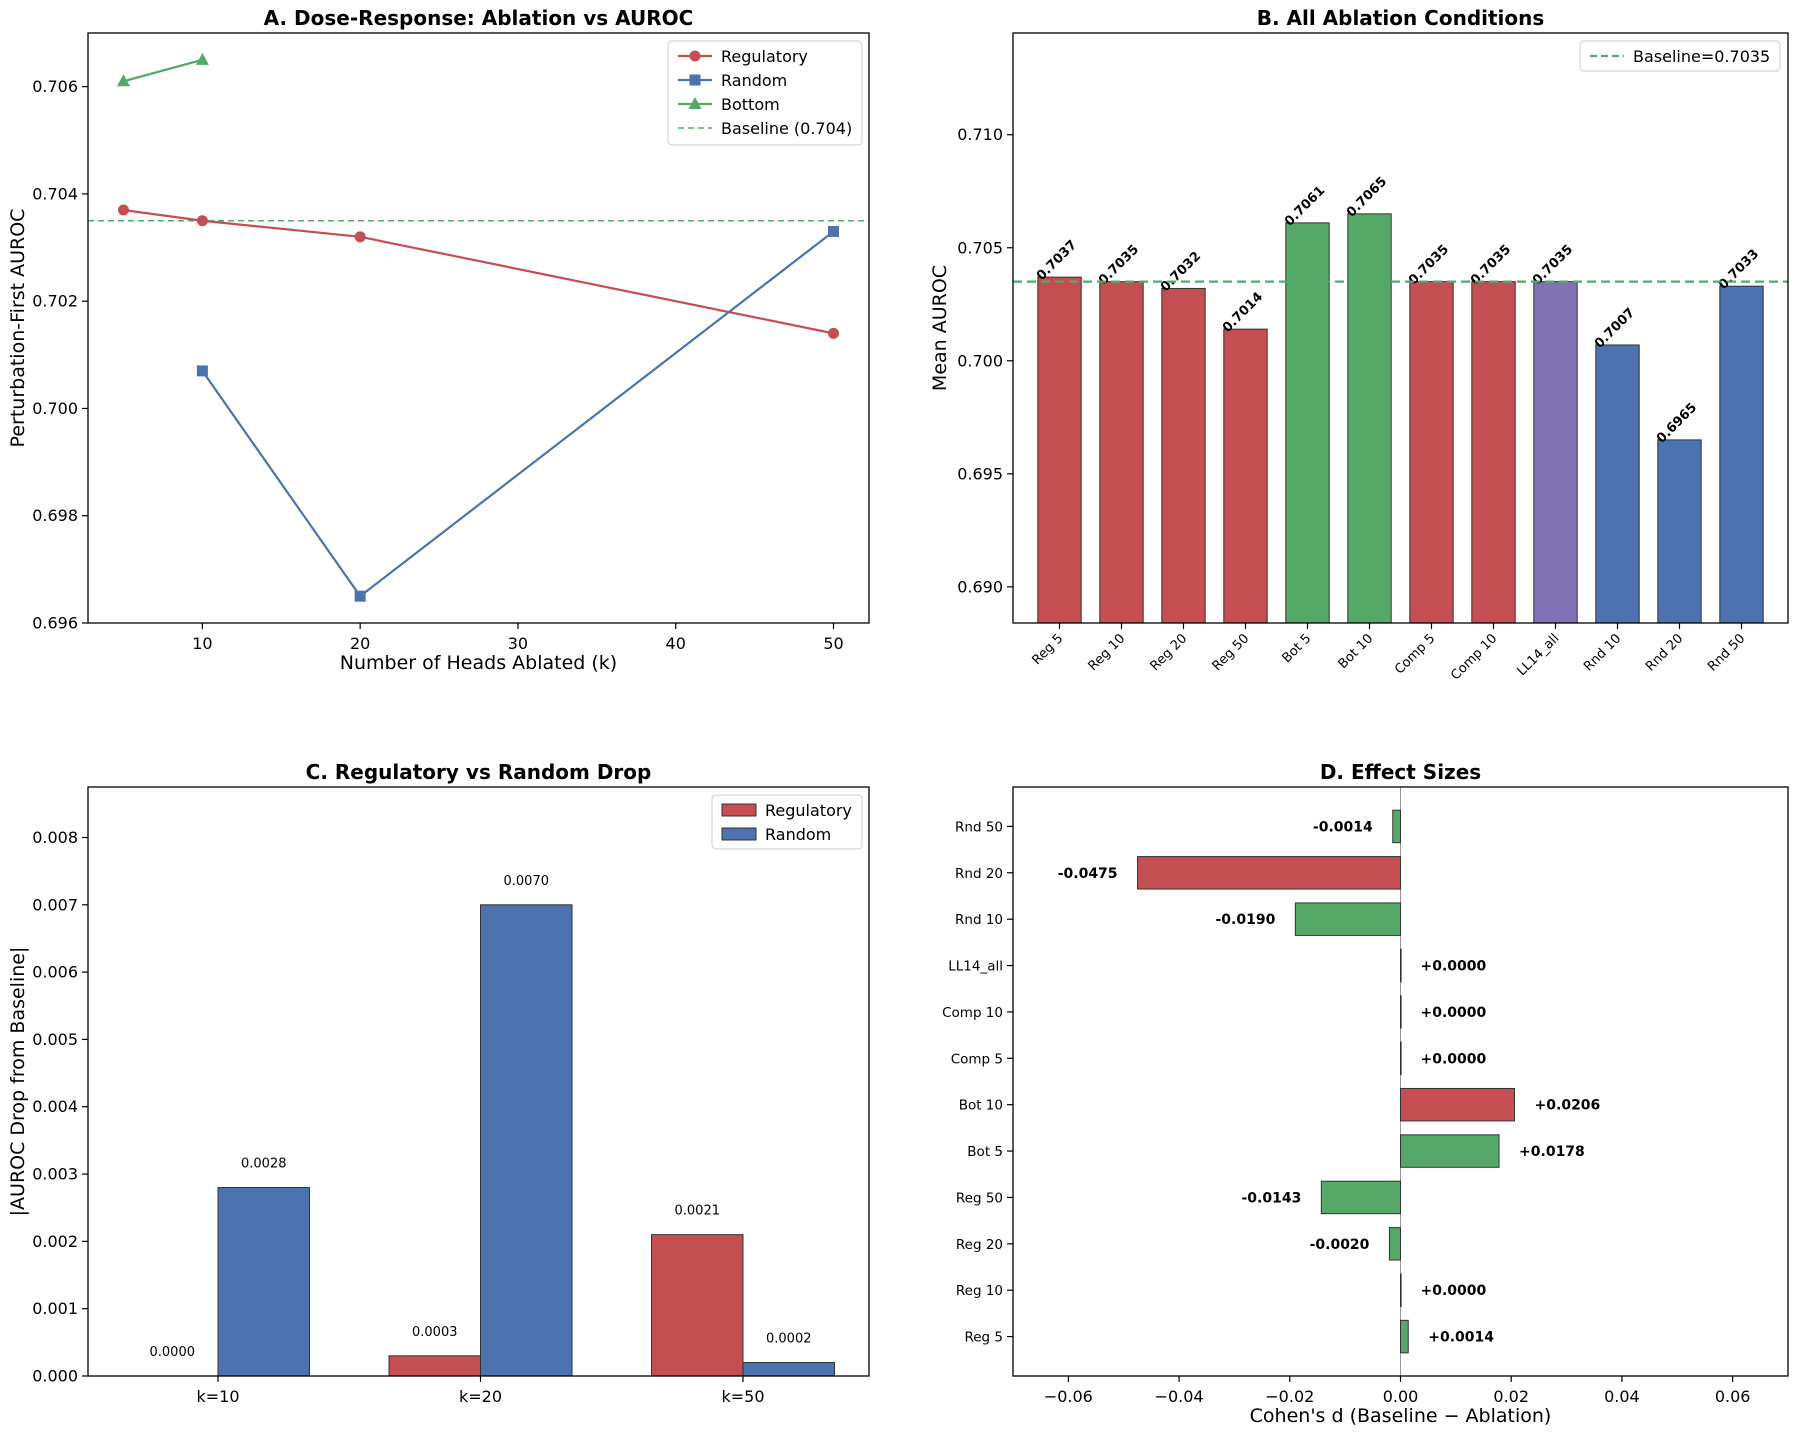  What do you see at coordinates (1179, 1396) in the screenshot?
I see `x-tick-label: −0.04` at bounding box center [1179, 1396].